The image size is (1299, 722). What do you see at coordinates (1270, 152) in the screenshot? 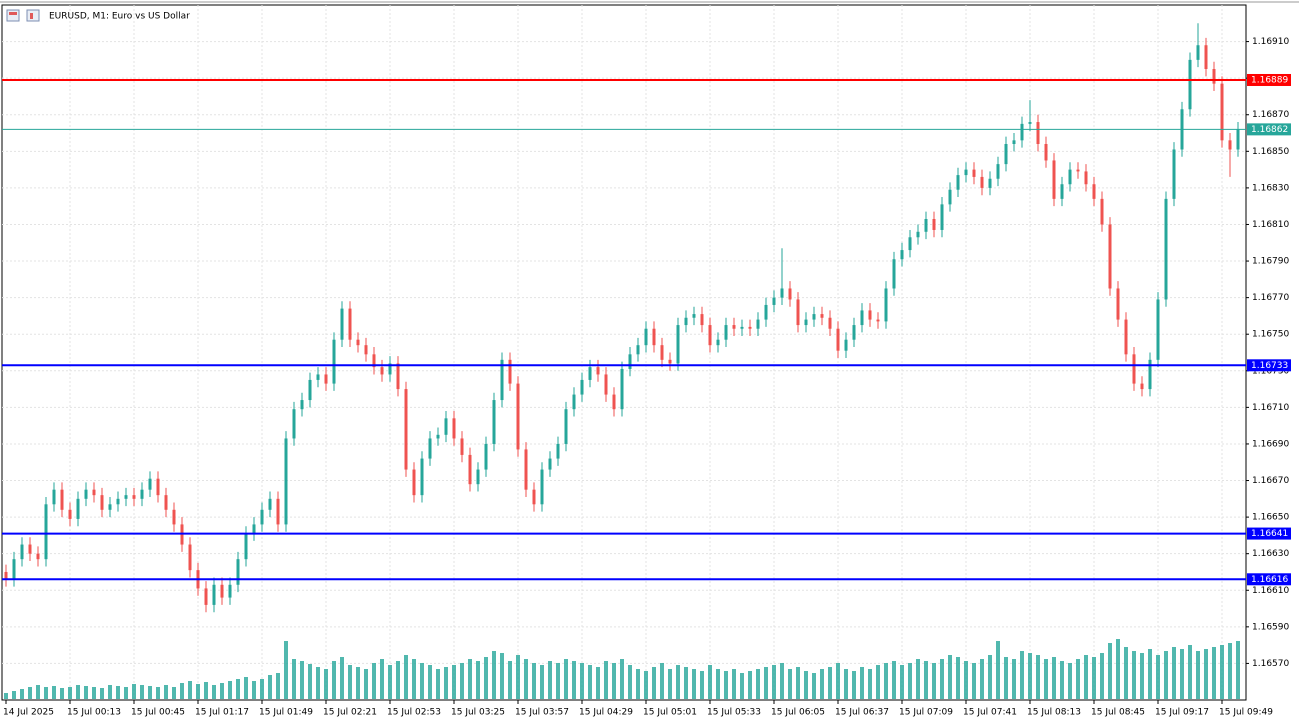
I see `y-tick-label: 1.16850` at bounding box center [1270, 152].